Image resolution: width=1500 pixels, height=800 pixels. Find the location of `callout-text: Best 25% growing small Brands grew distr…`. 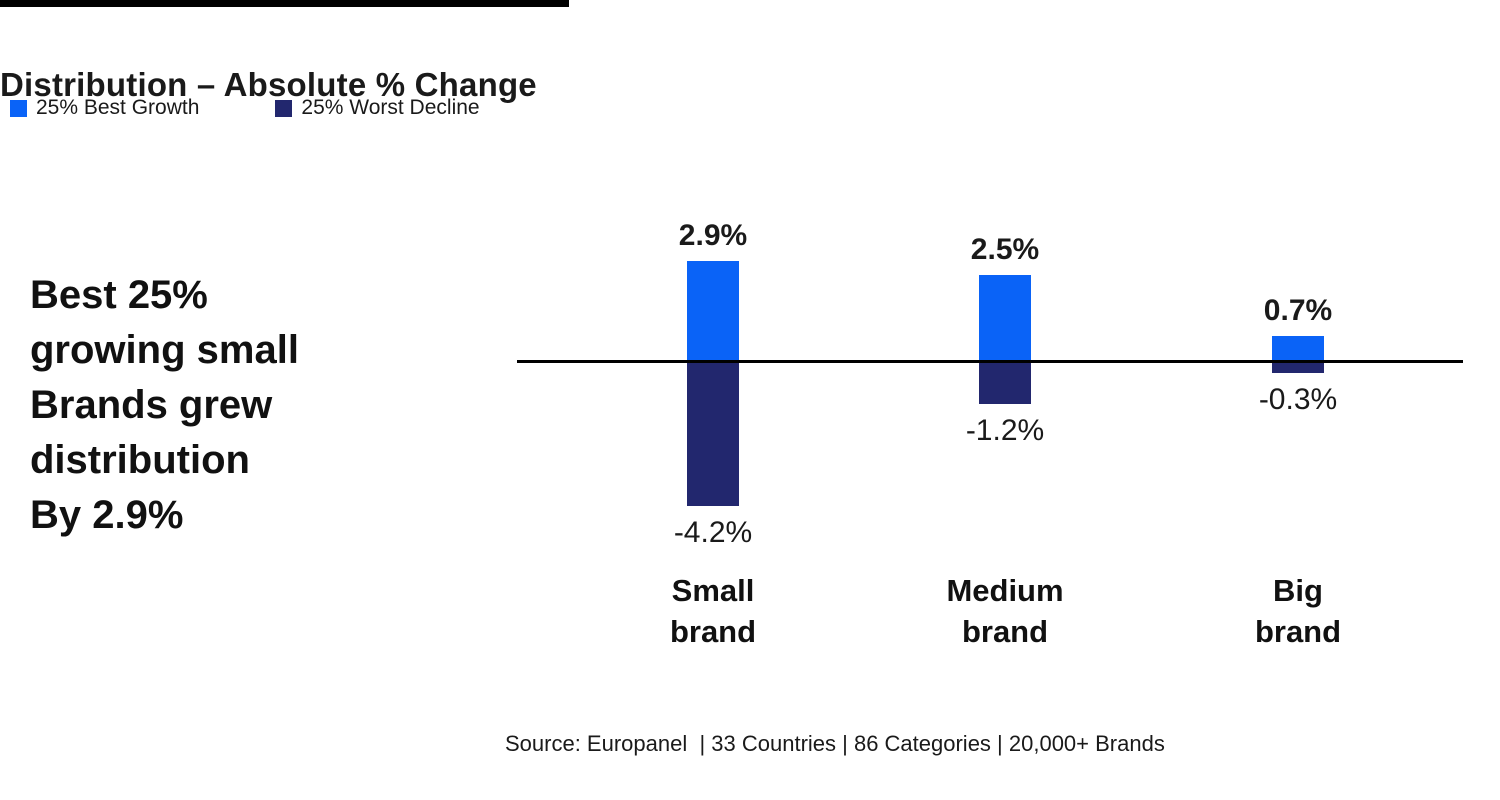

callout-text: Best 25% growing small Brands grew distr… is located at coordinates (164, 405).